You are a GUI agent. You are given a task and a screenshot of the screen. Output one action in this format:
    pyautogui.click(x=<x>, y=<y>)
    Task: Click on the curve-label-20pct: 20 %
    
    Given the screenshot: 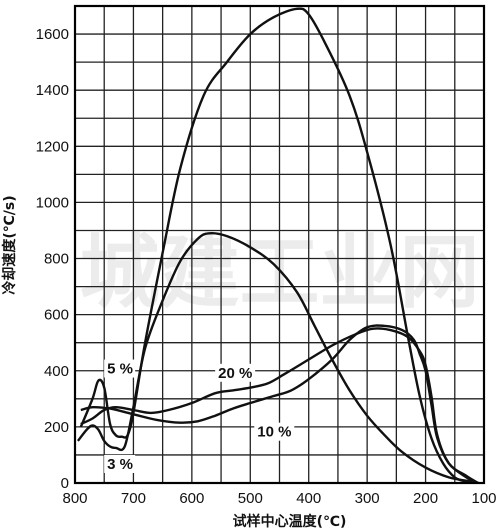 What is the action you would take?
    pyautogui.click(x=235, y=373)
    